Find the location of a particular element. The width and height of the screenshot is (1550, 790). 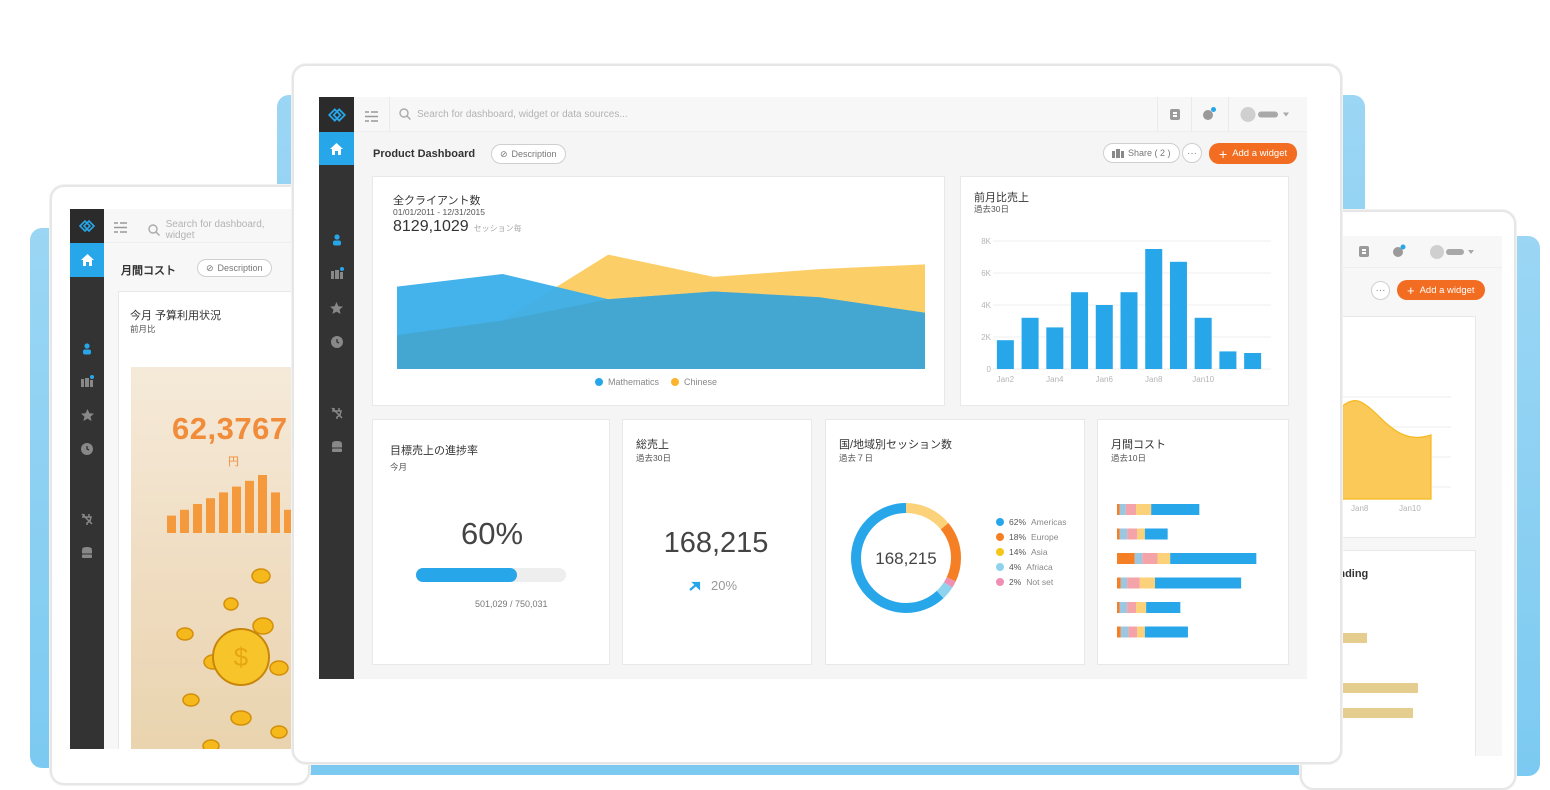

left-topbar: Search for dashboard, widget is located at coordinates (198, 226).